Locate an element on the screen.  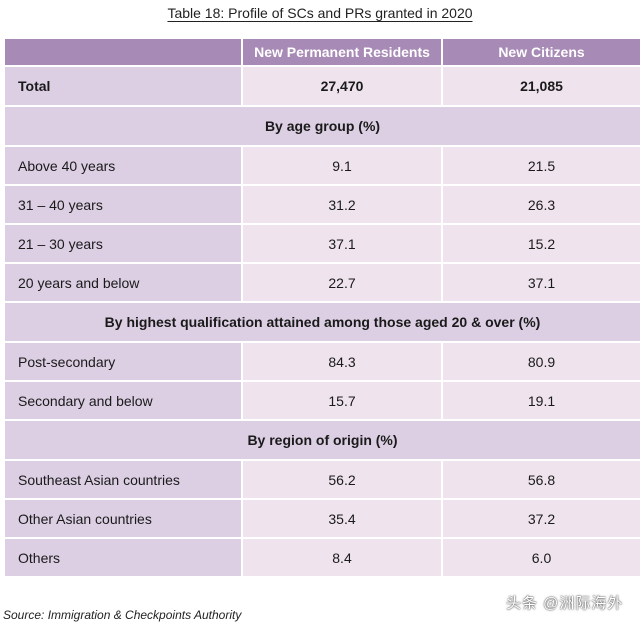
section-heading: By region of origin (%) is located at coordinates (321, 440).